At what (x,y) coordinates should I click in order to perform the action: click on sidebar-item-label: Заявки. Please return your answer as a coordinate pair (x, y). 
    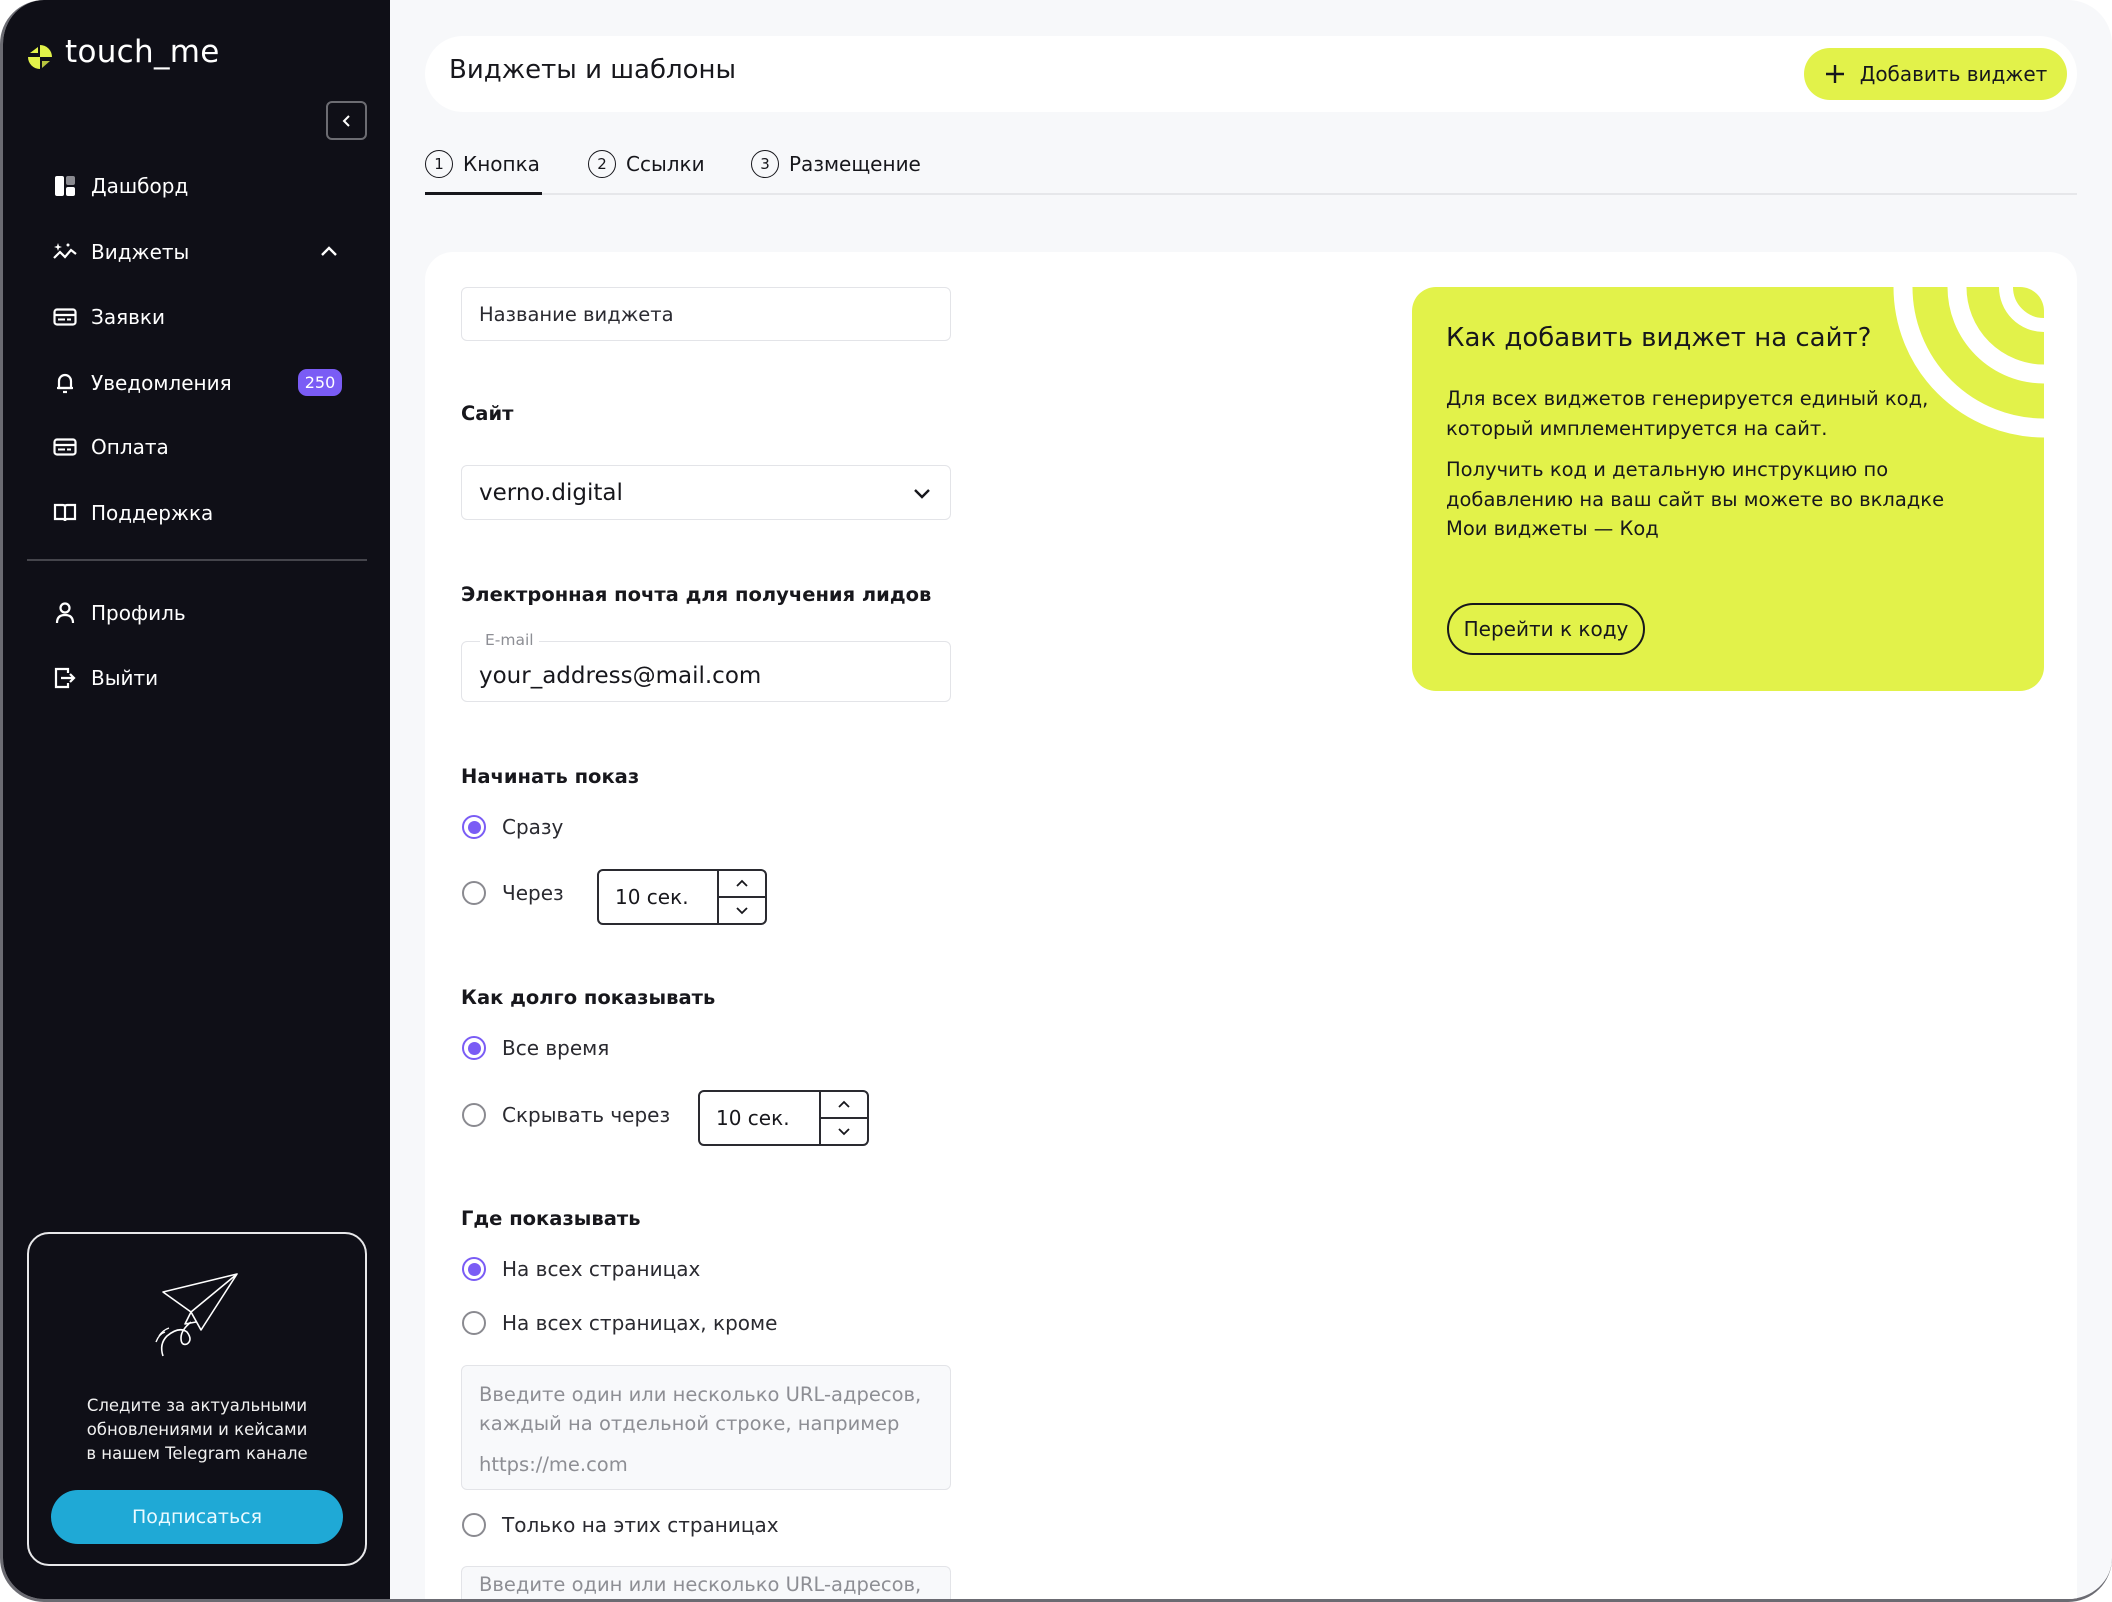
    Looking at the image, I should click on (128, 317).